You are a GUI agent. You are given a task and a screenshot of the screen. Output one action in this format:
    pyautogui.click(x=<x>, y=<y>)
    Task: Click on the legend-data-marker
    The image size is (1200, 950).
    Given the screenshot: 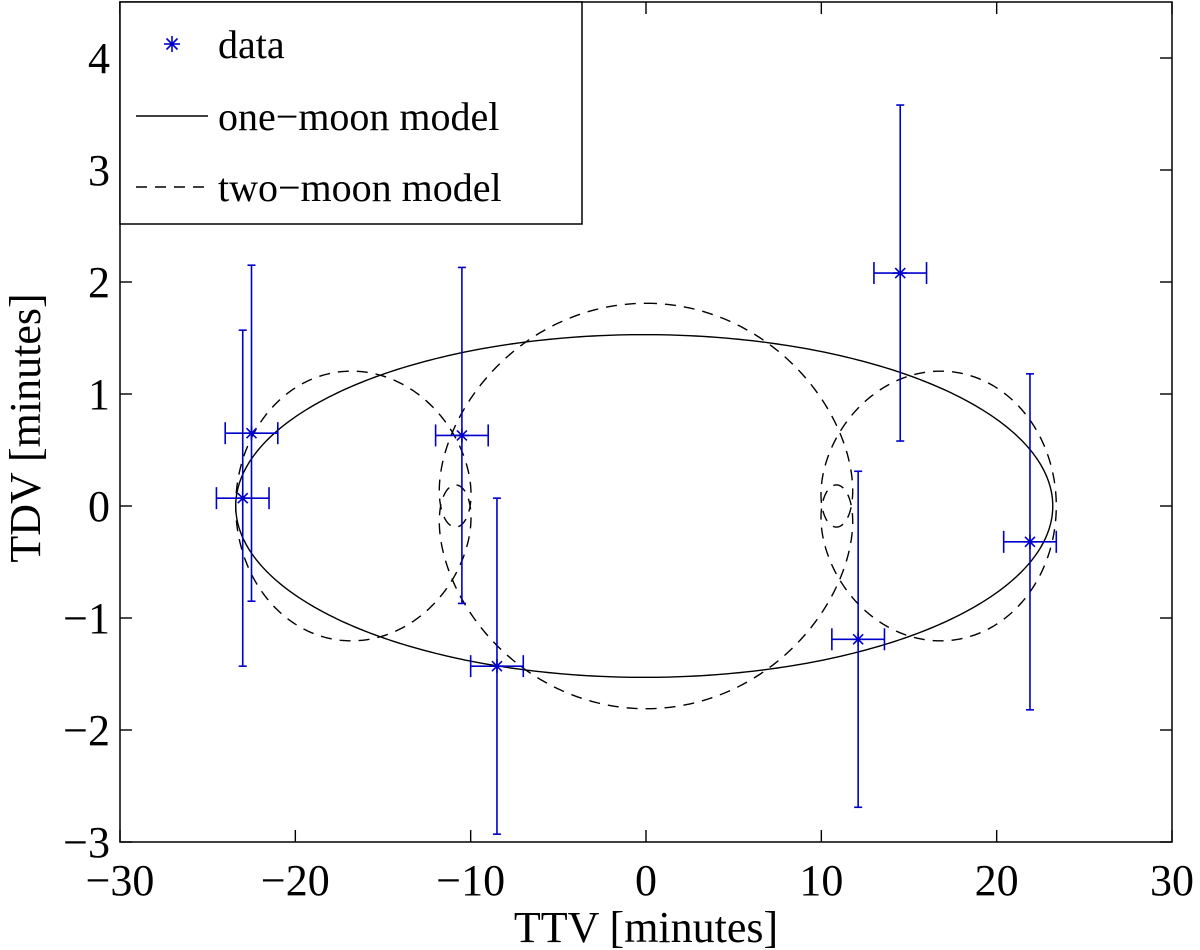 What is the action you would take?
    pyautogui.click(x=172, y=44)
    